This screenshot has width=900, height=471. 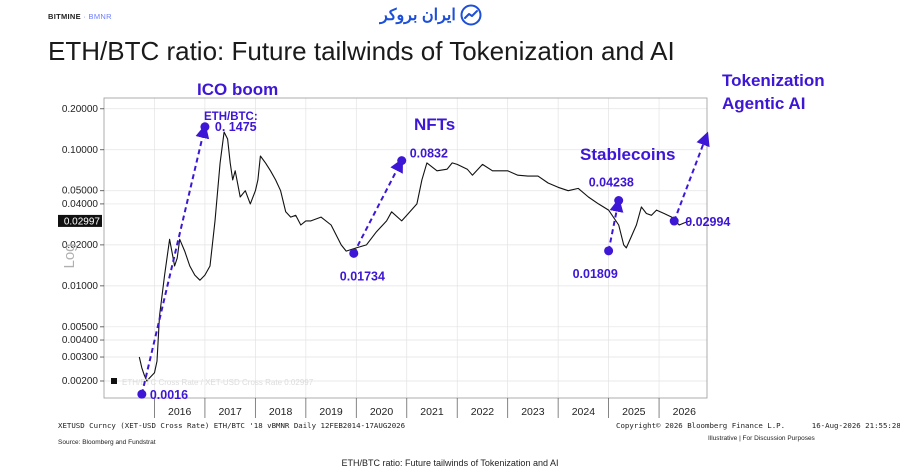 What do you see at coordinates (611, 182) in the screenshot?
I see `annotation-value-label: 0.04238` at bounding box center [611, 182].